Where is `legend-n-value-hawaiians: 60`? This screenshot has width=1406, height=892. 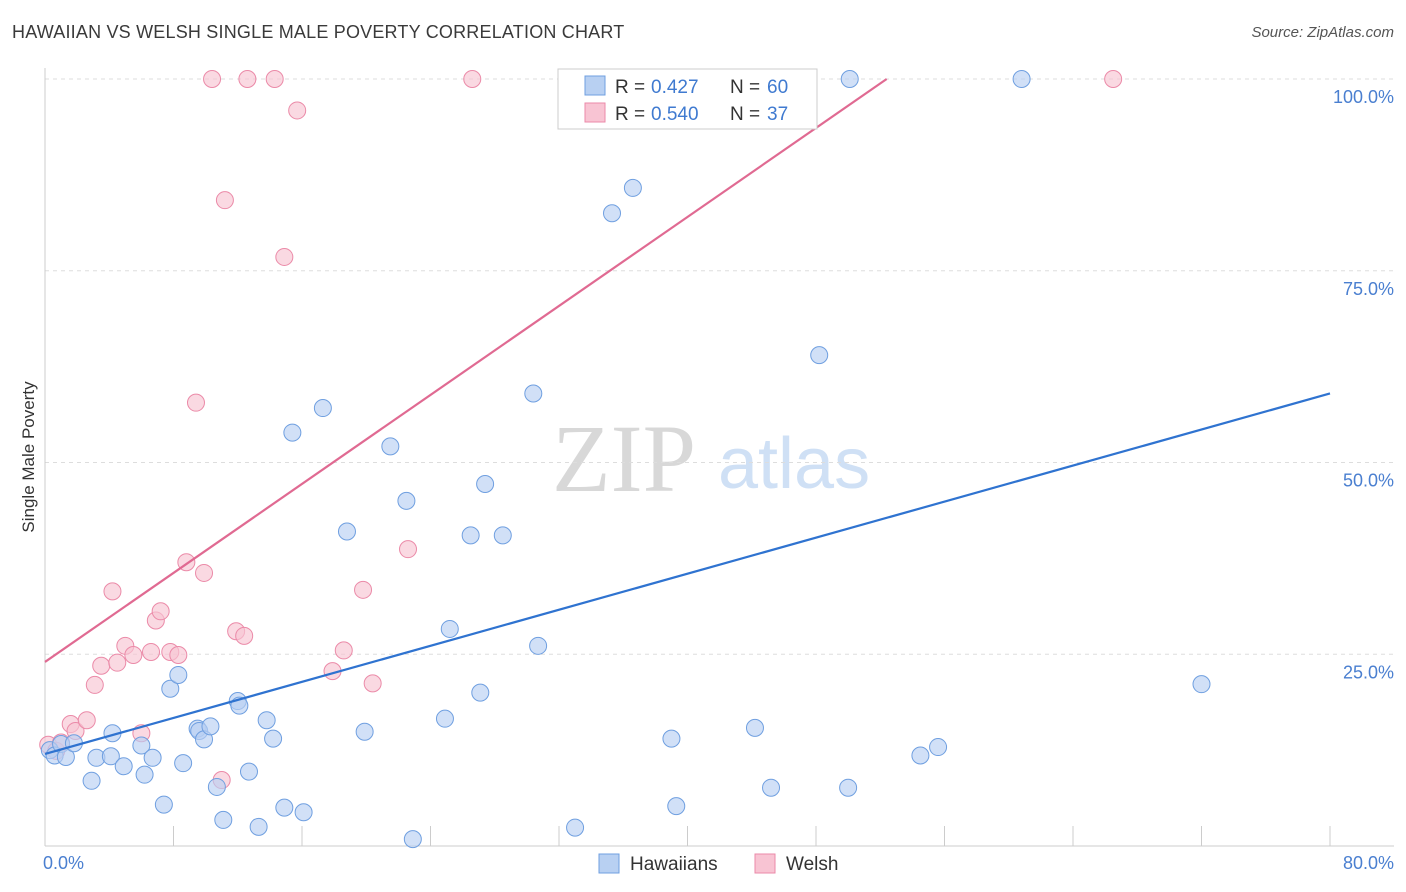 legend-n-value-hawaiians: 60 is located at coordinates (777, 87).